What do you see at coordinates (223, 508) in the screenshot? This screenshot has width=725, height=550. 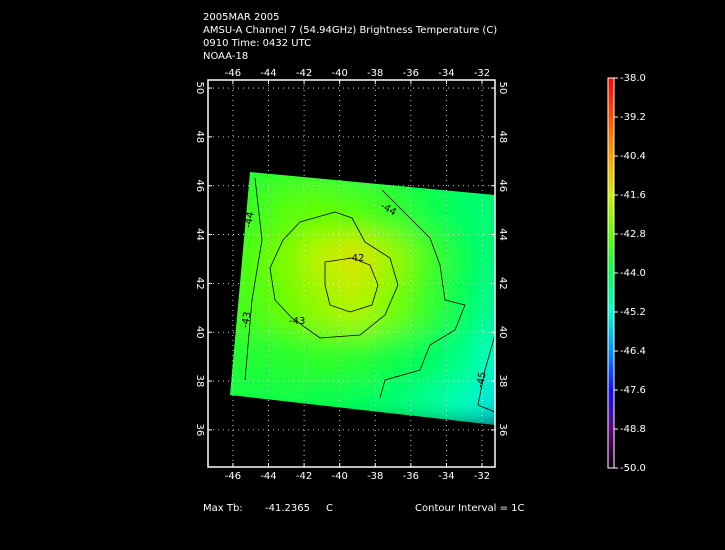 I see `max-label: Max Tb:` at bounding box center [223, 508].